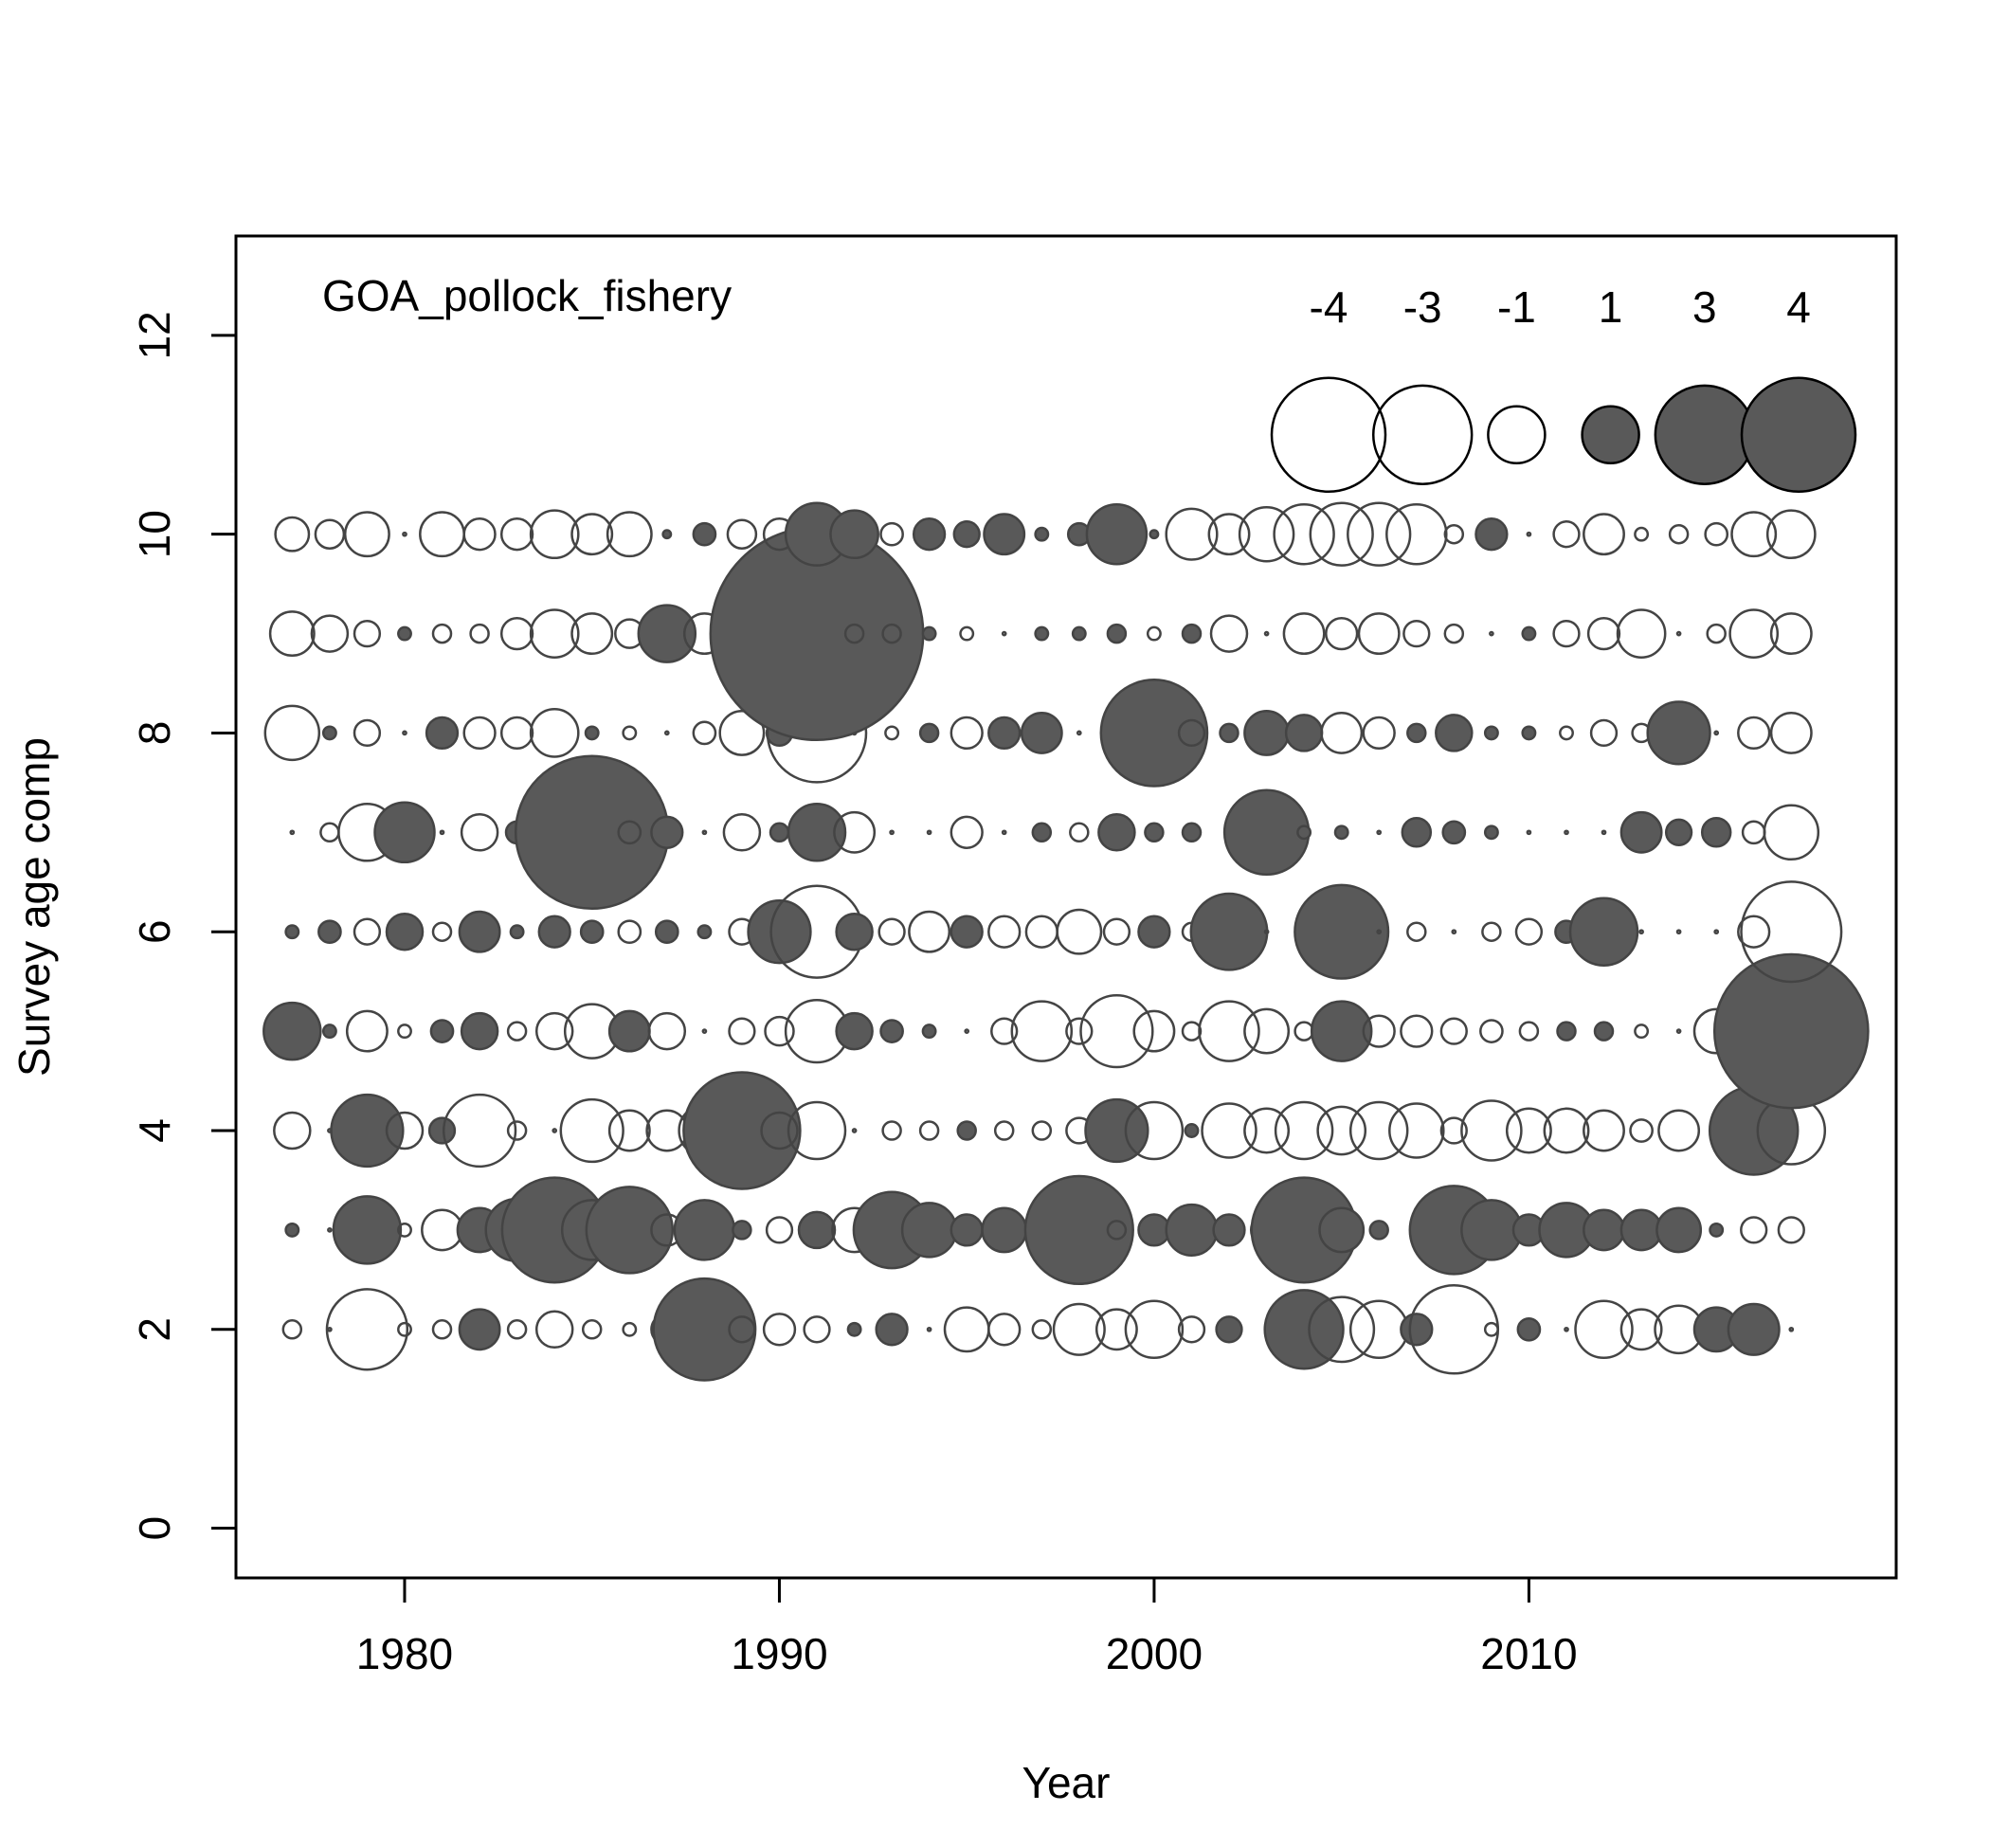  I want to click on y-axis-title: Survey age comp, so click(34, 907).